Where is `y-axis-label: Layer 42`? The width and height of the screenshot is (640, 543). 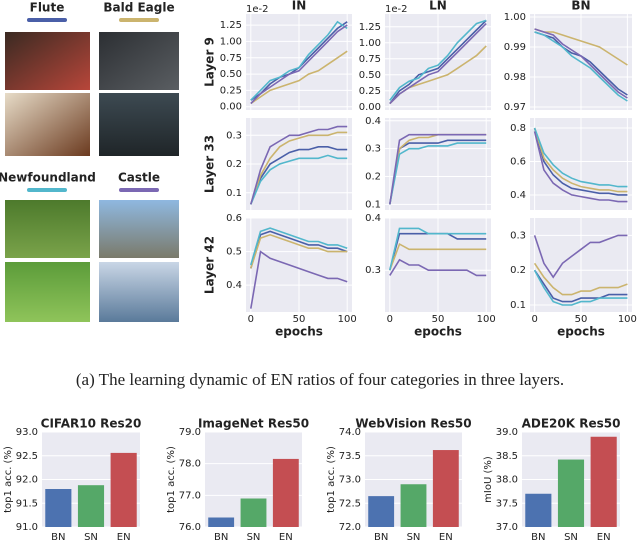 y-axis-label: Layer 42 is located at coordinates (210, 265).